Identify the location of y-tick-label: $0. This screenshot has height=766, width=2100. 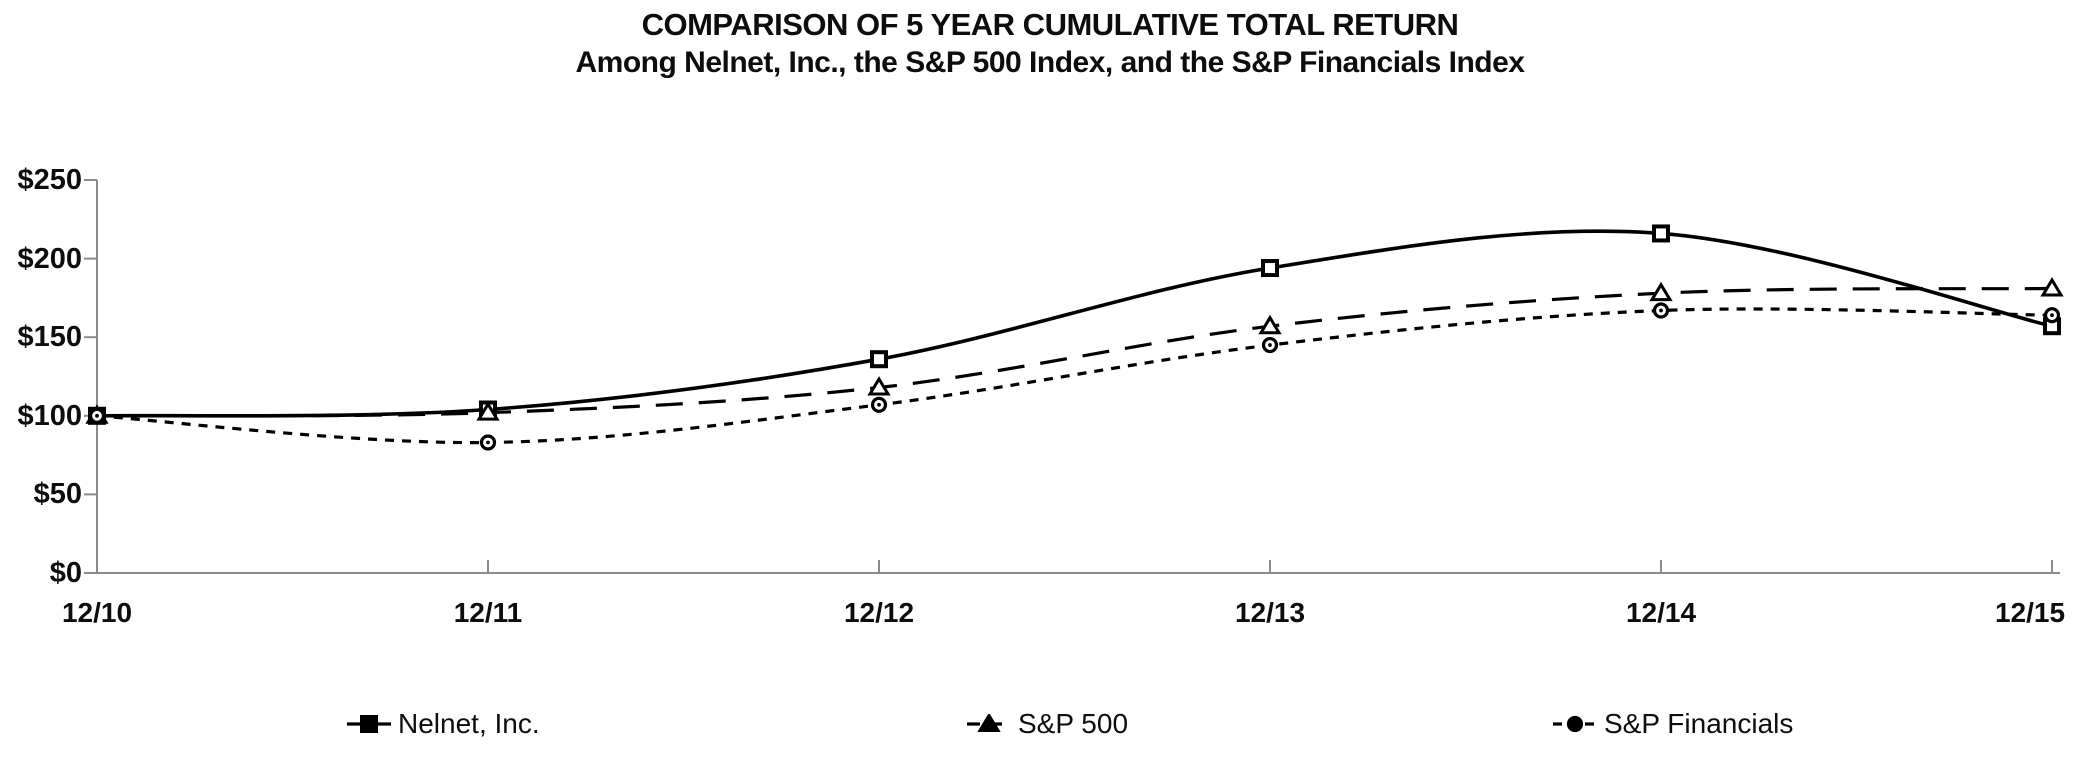
(65, 573).